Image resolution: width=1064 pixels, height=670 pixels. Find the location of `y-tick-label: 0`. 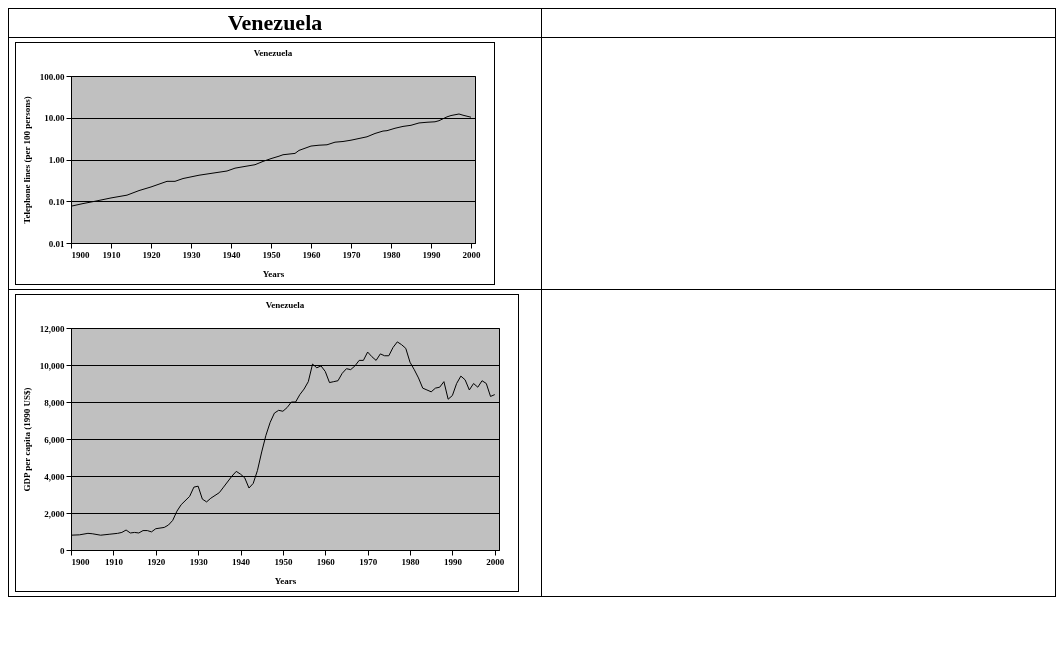

y-tick-label: 0 is located at coordinates (62, 550).